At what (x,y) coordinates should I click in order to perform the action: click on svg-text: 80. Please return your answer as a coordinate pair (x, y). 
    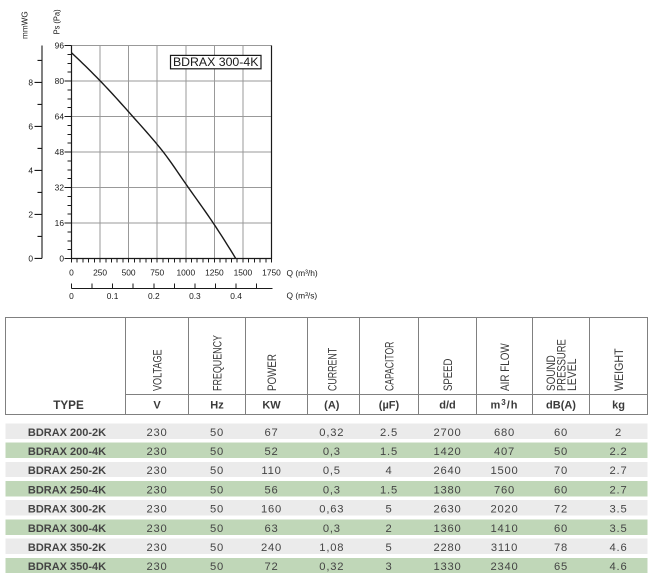
    Looking at the image, I should click on (60, 81).